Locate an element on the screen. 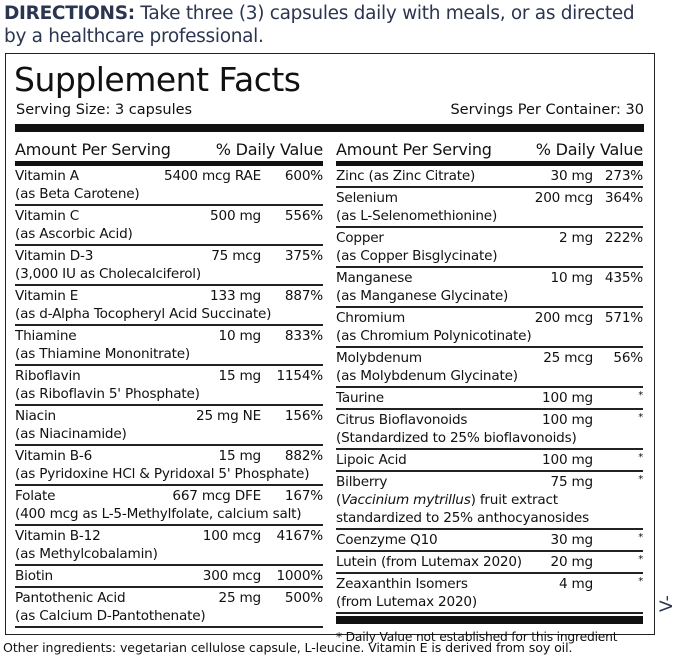 This screenshot has width=679, height=660. nutrient-daily-value: 273% is located at coordinates (623, 176).